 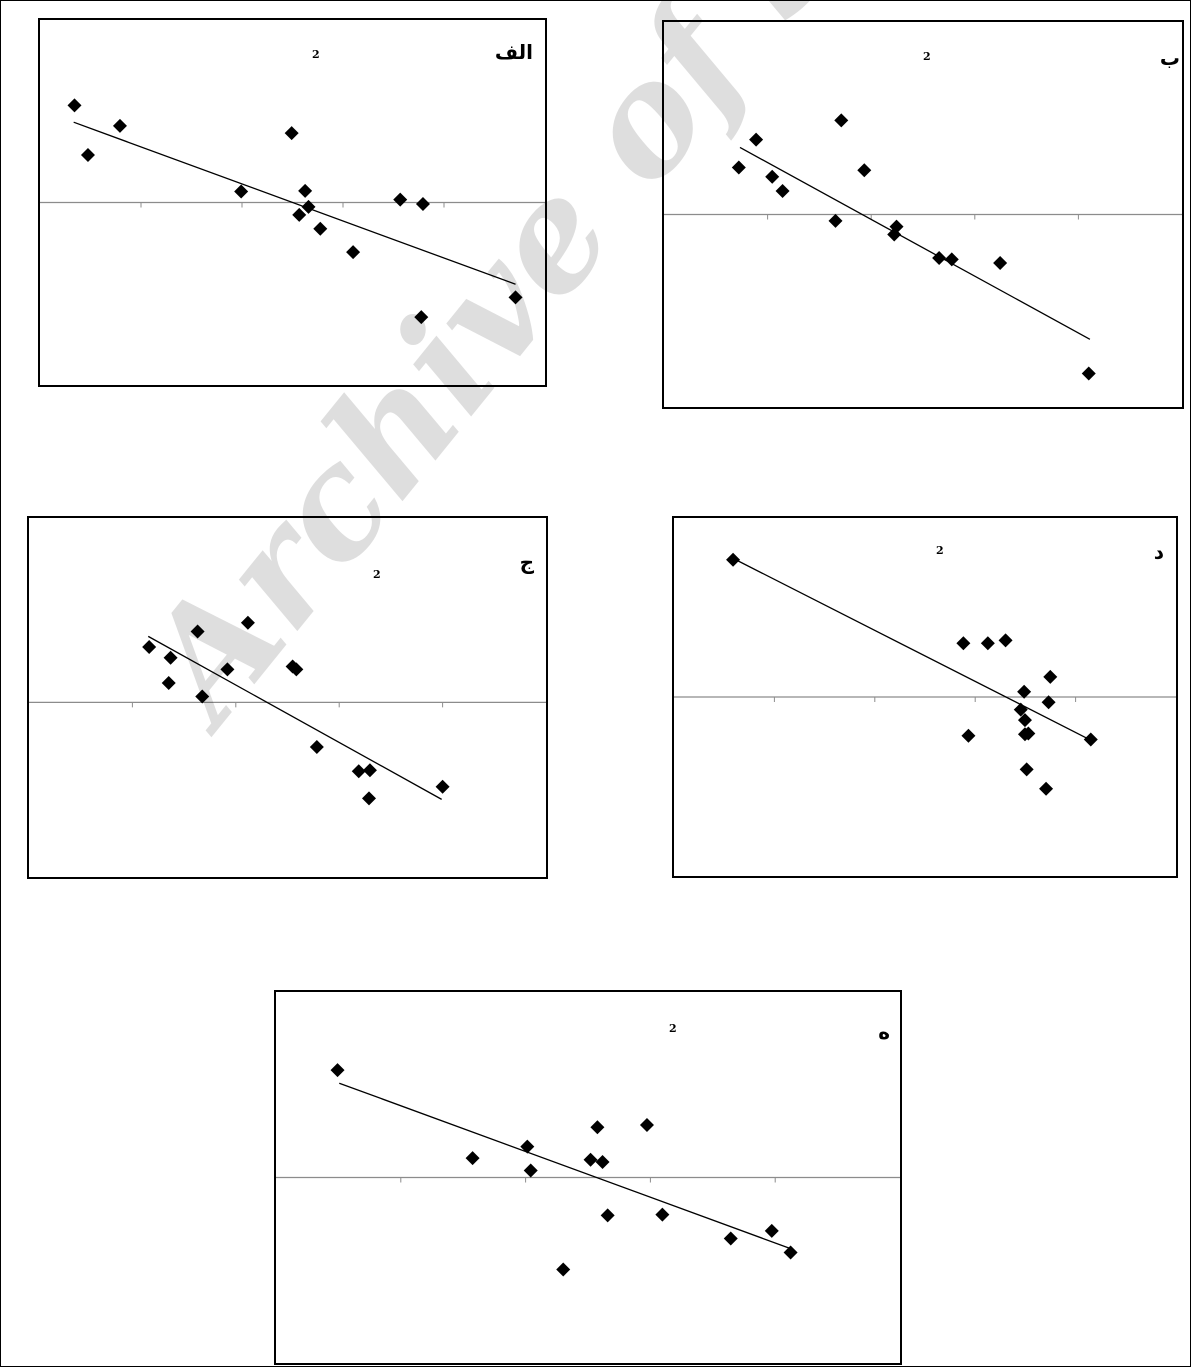 I want to click on chart-plot-dal, so click(x=925, y=674).